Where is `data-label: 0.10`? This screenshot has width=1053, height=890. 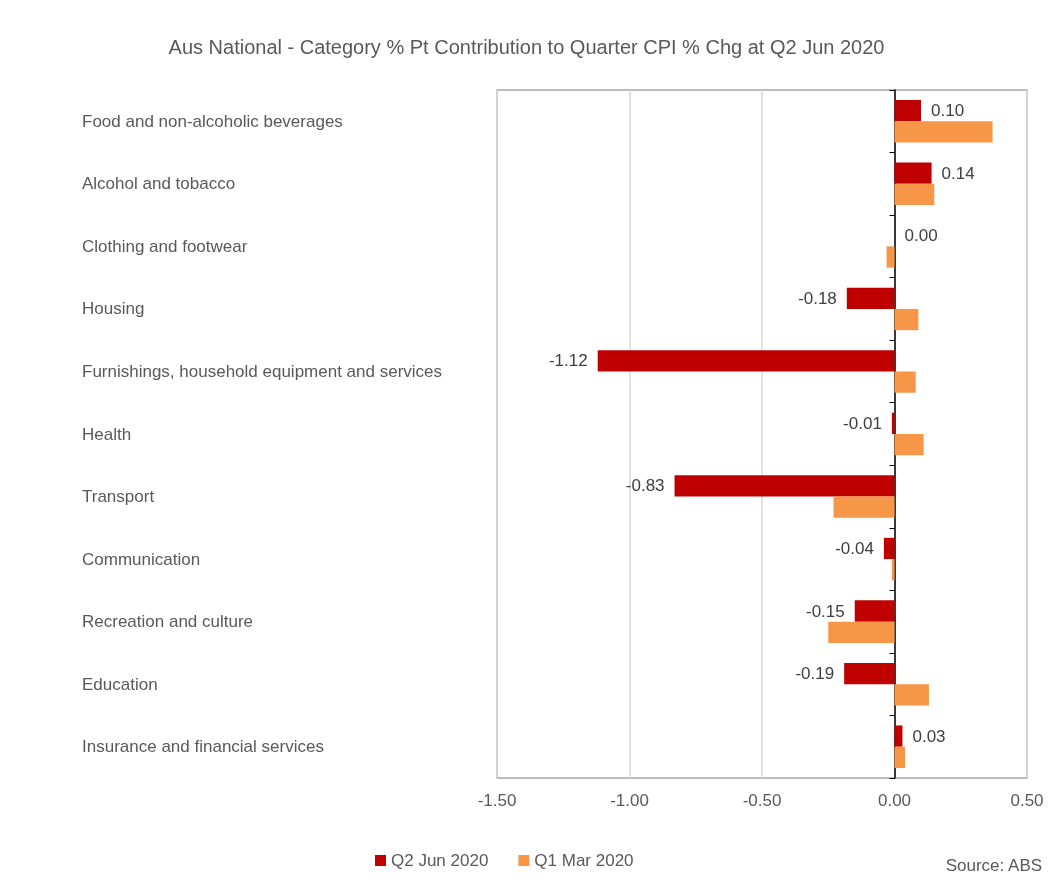 data-label: 0.10 is located at coordinates (948, 111).